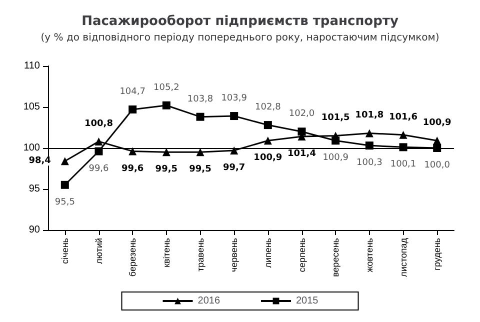  Describe the element at coordinates (31, 107) in the screenshot. I see `y-tick-label: 105` at that location.